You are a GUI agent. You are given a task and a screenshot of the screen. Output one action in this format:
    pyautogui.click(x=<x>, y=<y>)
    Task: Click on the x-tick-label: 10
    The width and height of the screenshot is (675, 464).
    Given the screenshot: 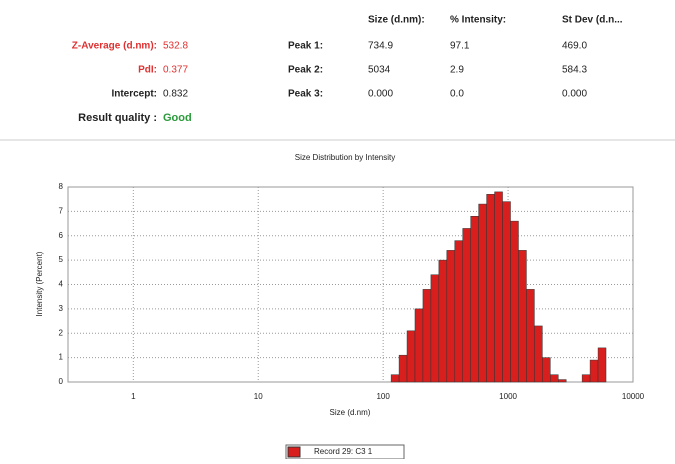 What is the action you would take?
    pyautogui.click(x=258, y=396)
    